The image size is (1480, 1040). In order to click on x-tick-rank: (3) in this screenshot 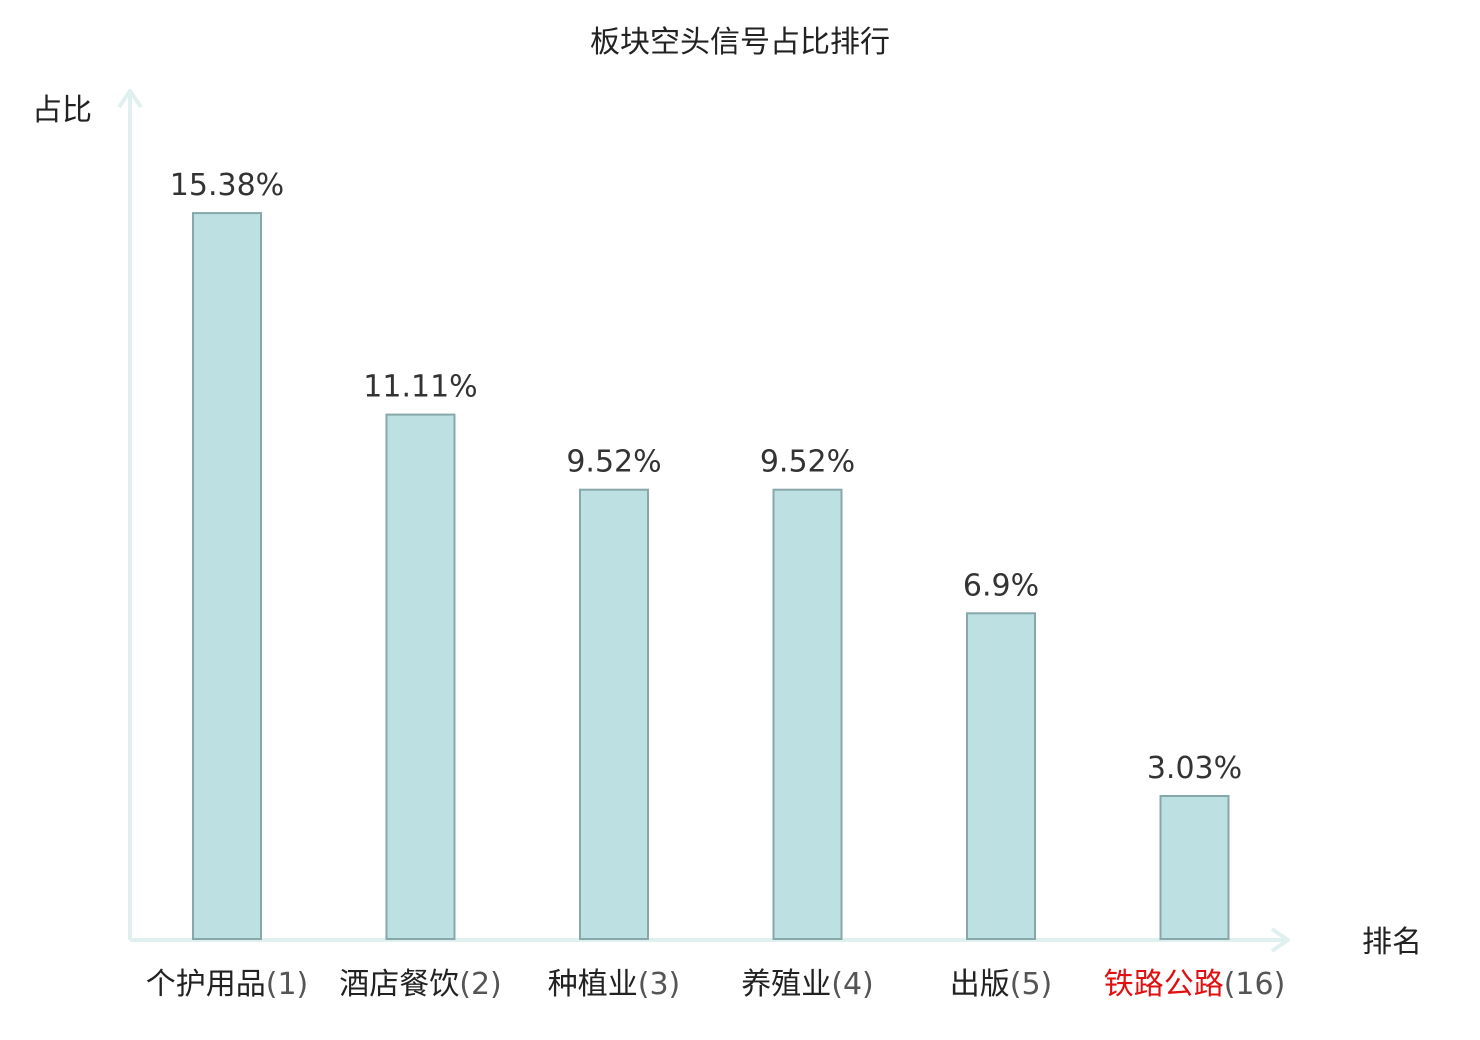, I will do `click(659, 984)`.